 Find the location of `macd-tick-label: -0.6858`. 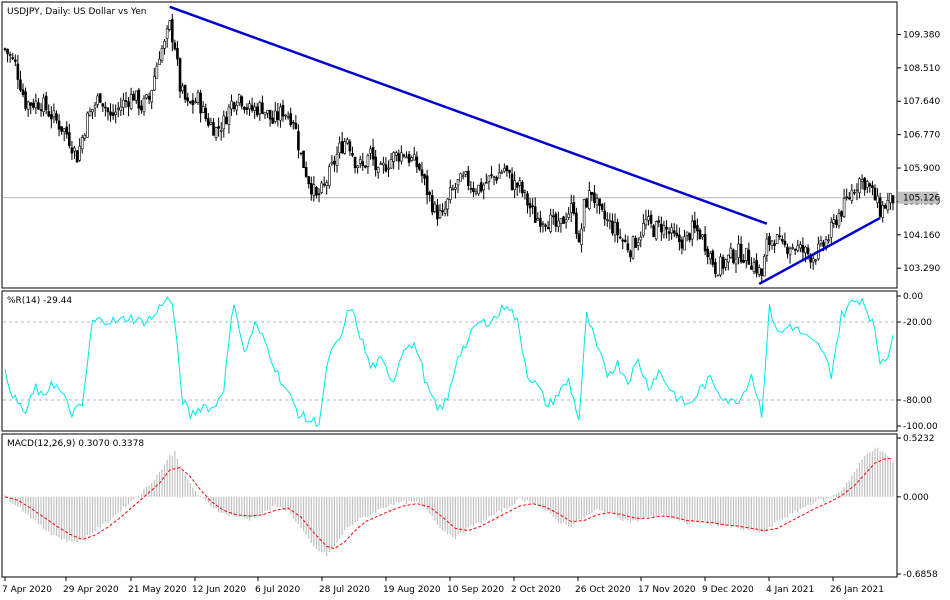

macd-tick-label: -0.6858 is located at coordinates (920, 575).